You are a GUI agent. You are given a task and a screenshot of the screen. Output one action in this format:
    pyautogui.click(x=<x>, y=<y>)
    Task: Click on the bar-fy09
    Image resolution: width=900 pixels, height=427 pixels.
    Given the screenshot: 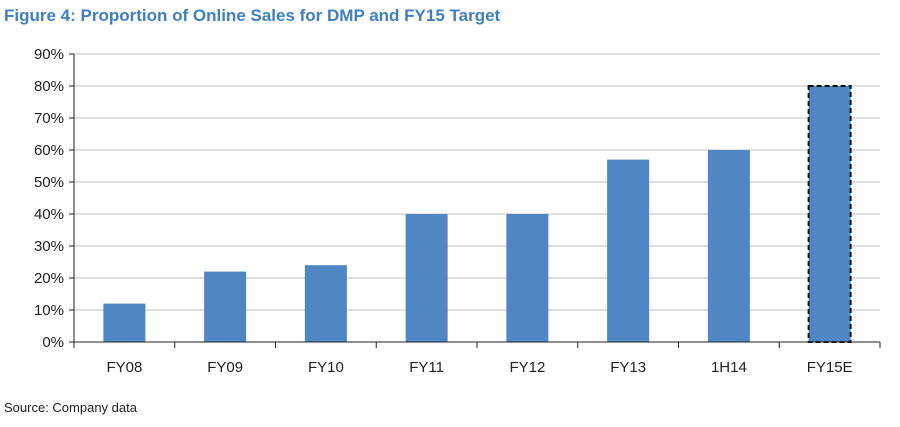 What is the action you would take?
    pyautogui.click(x=225, y=306)
    